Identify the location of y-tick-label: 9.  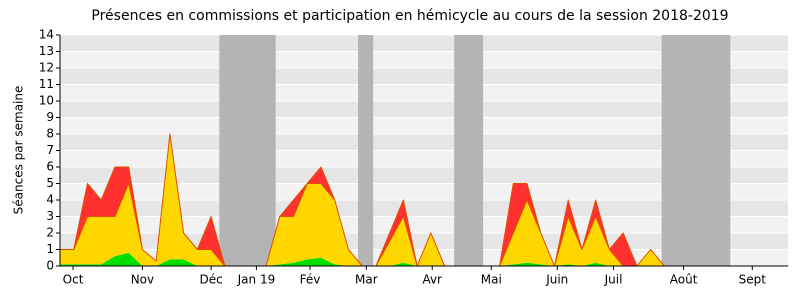
(50, 117).